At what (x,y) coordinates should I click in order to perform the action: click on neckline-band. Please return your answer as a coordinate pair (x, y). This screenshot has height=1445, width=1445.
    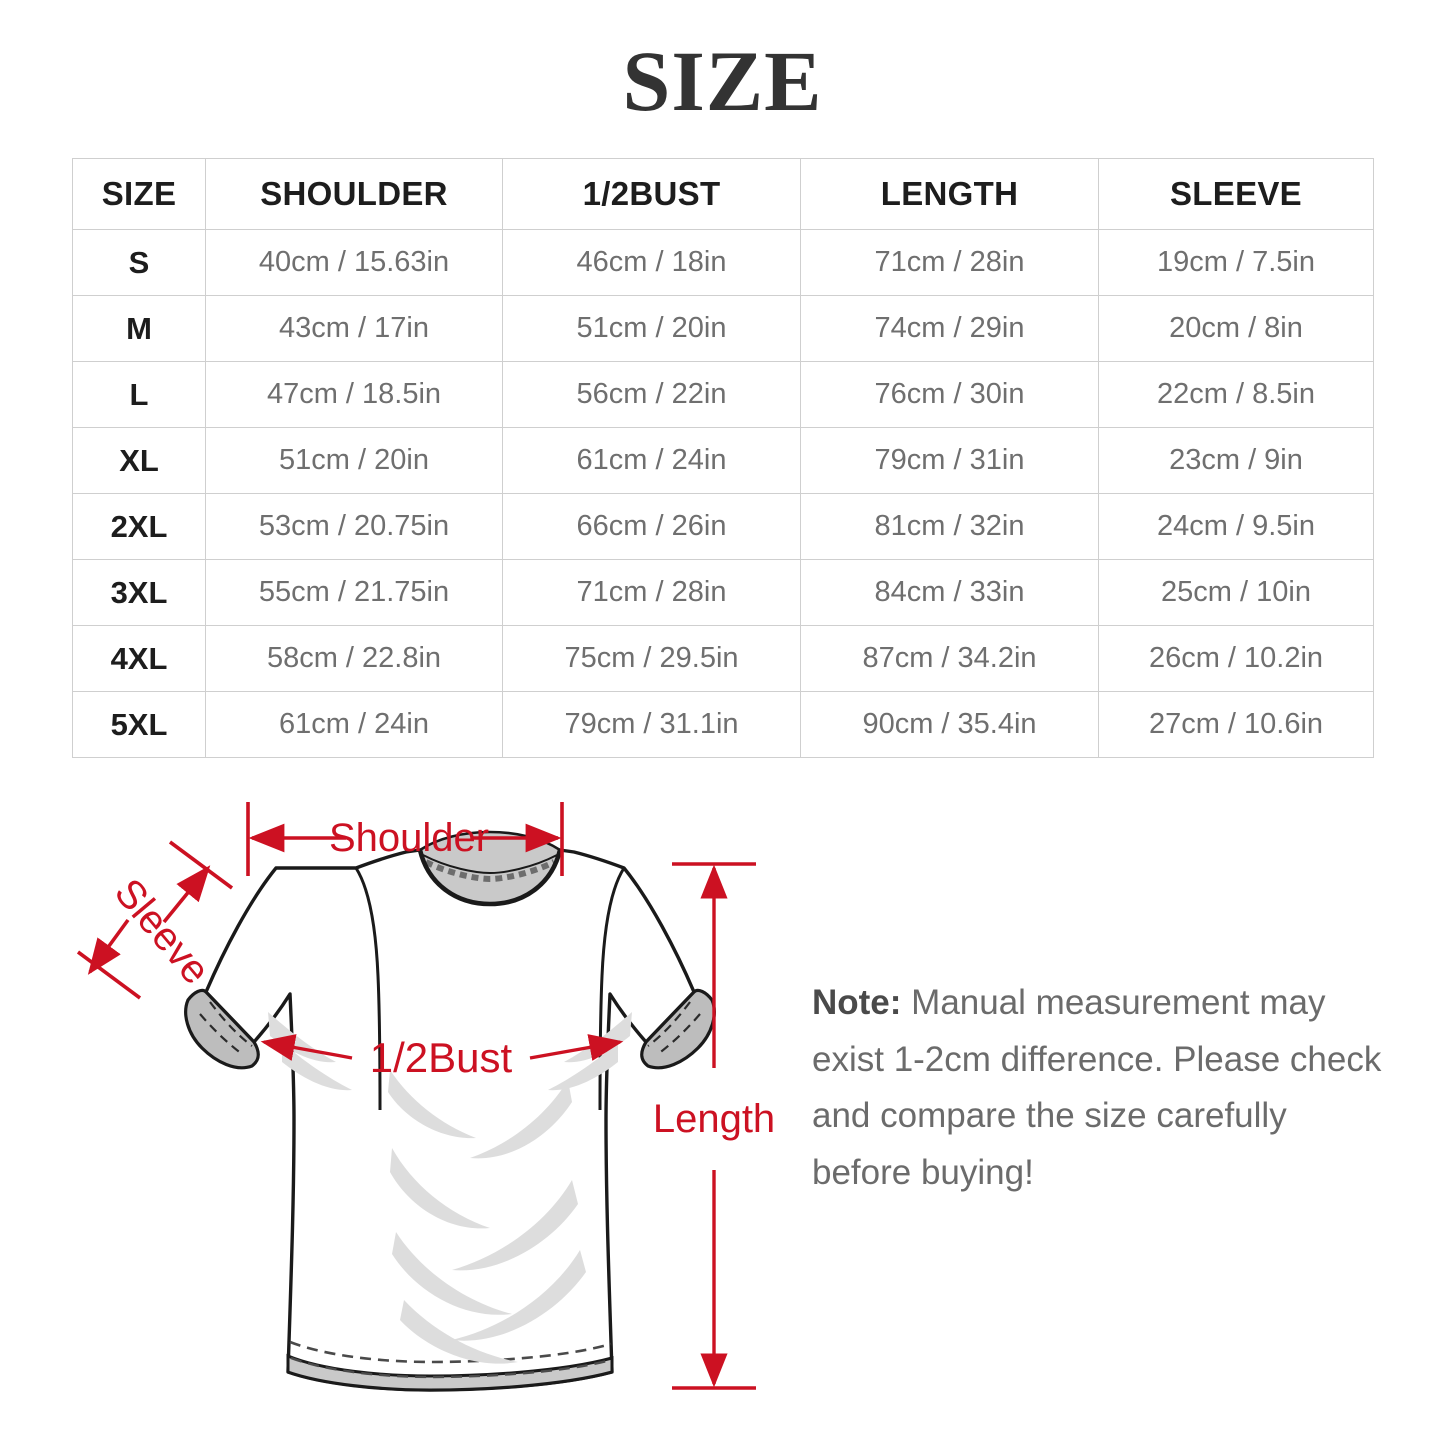
    Looking at the image, I should click on (490, 878).